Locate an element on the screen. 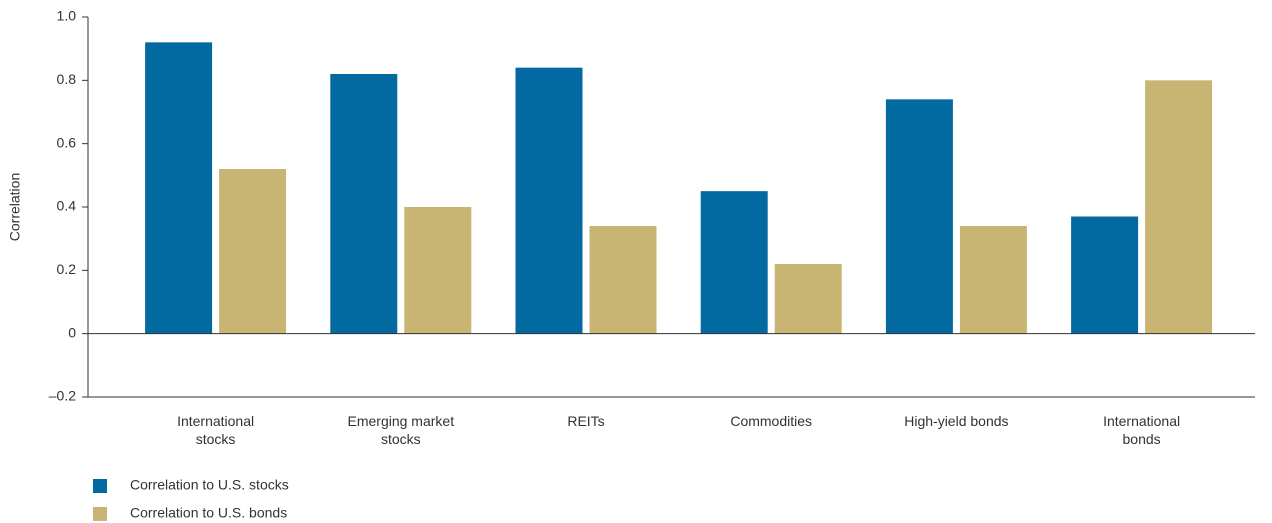 The height and width of the screenshot is (523, 1272). x-tick-label: Commodities is located at coordinates (771, 421).